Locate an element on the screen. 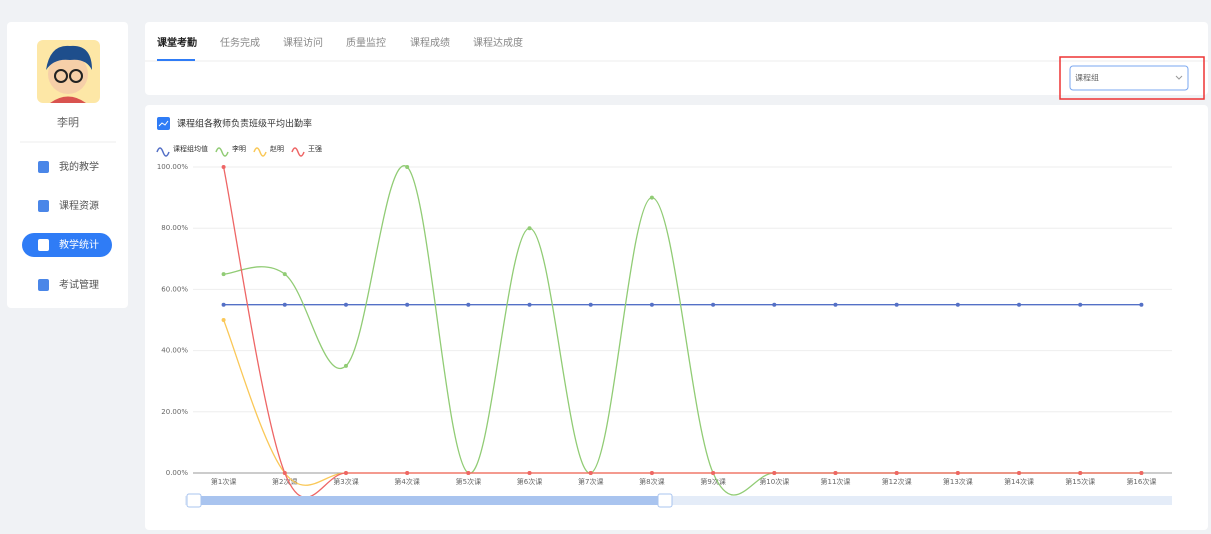 This screenshot has height=534, width=1211. x-tick-label: 第10次课 is located at coordinates (774, 481).